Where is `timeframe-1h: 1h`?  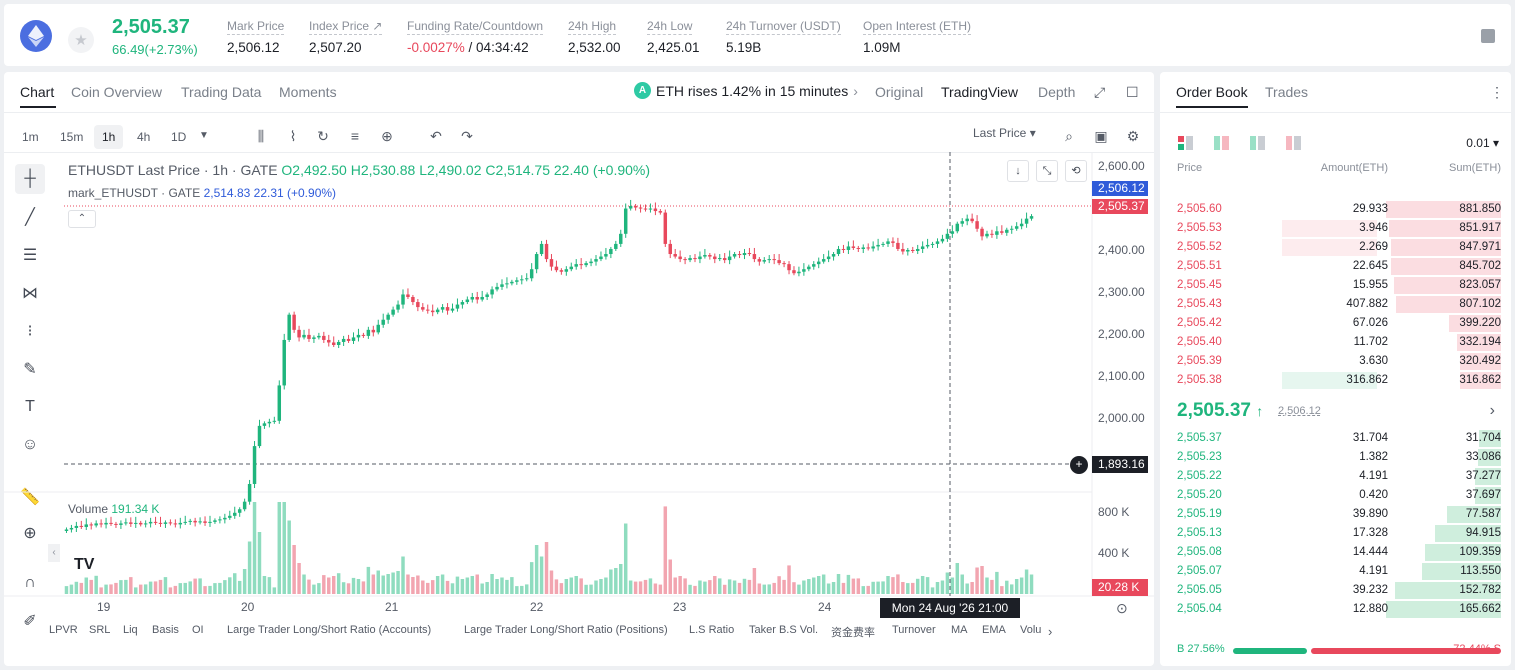
timeframe-1h: 1h is located at coordinates (109, 137).